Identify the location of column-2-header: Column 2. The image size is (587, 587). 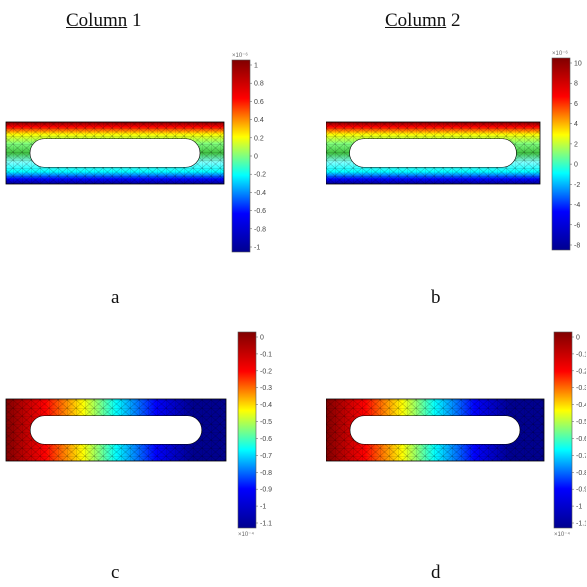
(422, 21).